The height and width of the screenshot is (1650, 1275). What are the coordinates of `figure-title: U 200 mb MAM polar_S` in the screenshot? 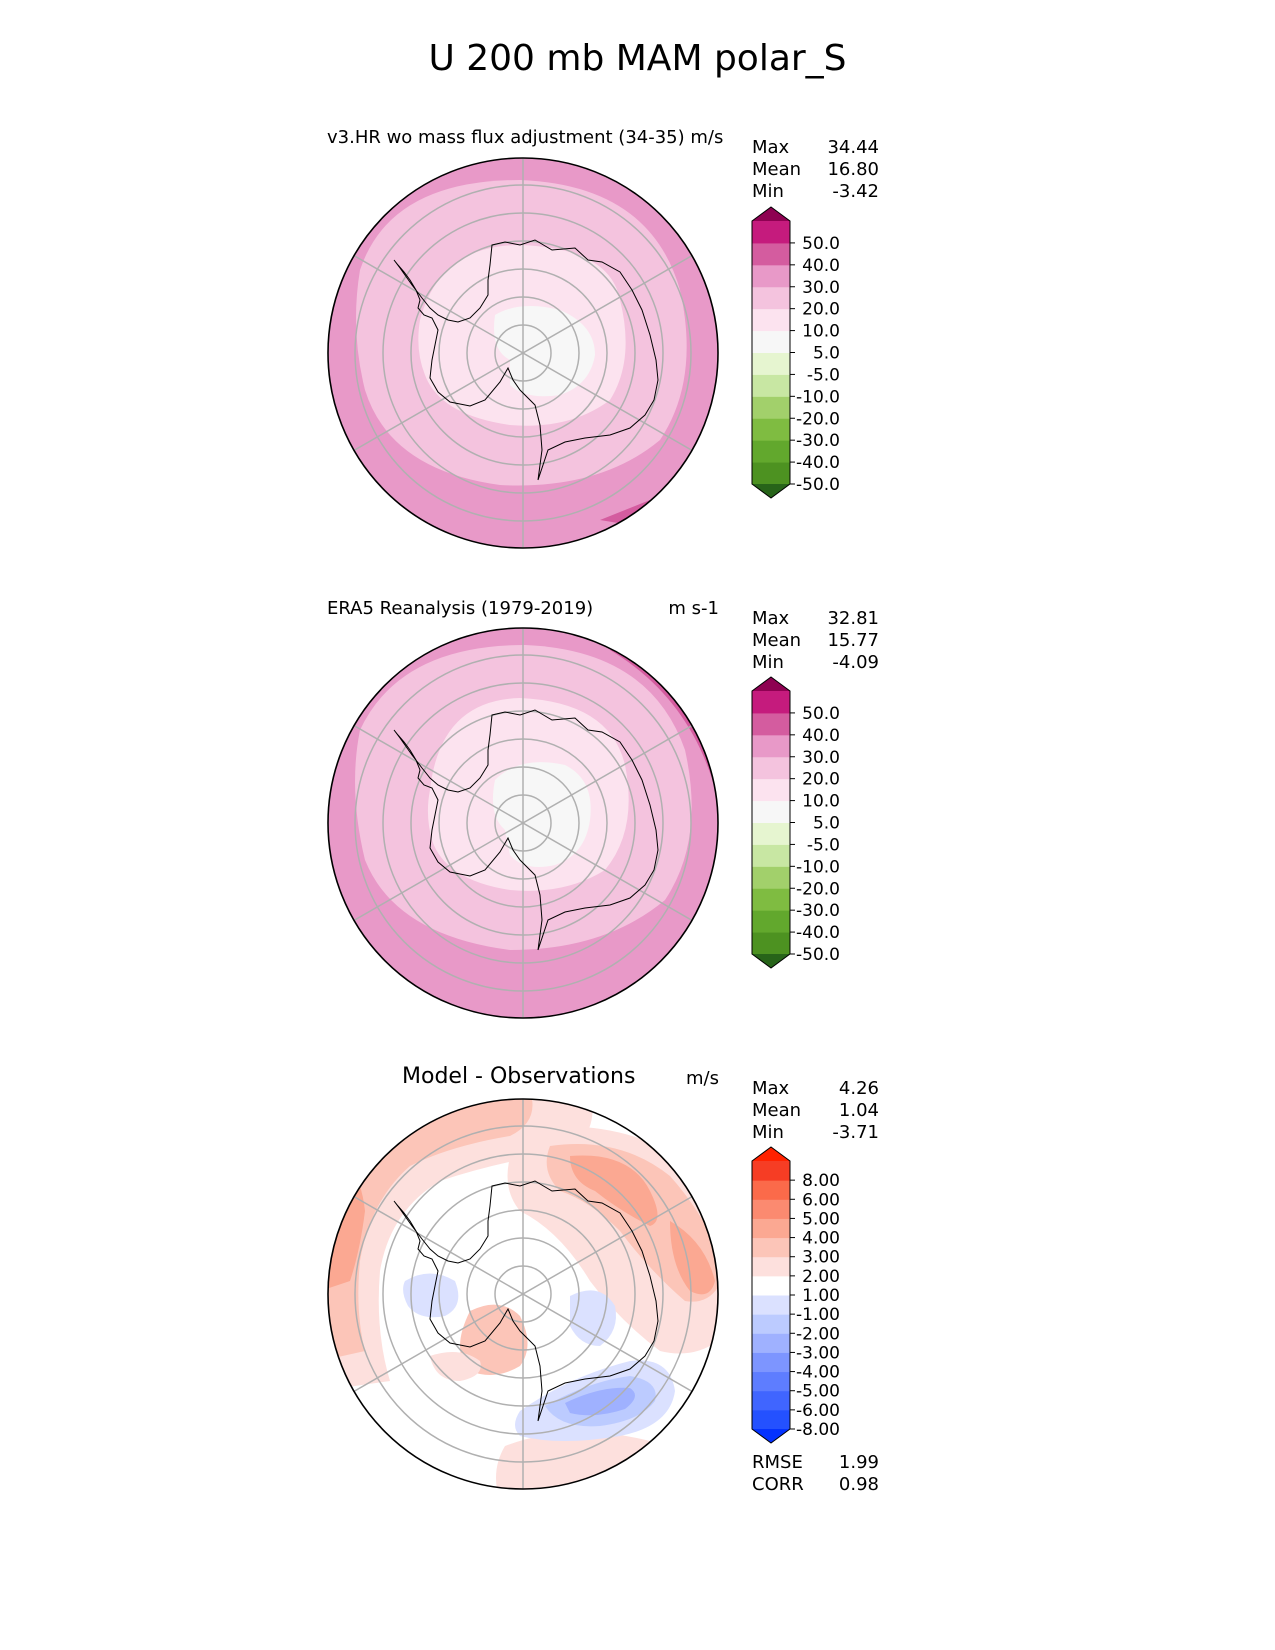 It's located at (637, 58).